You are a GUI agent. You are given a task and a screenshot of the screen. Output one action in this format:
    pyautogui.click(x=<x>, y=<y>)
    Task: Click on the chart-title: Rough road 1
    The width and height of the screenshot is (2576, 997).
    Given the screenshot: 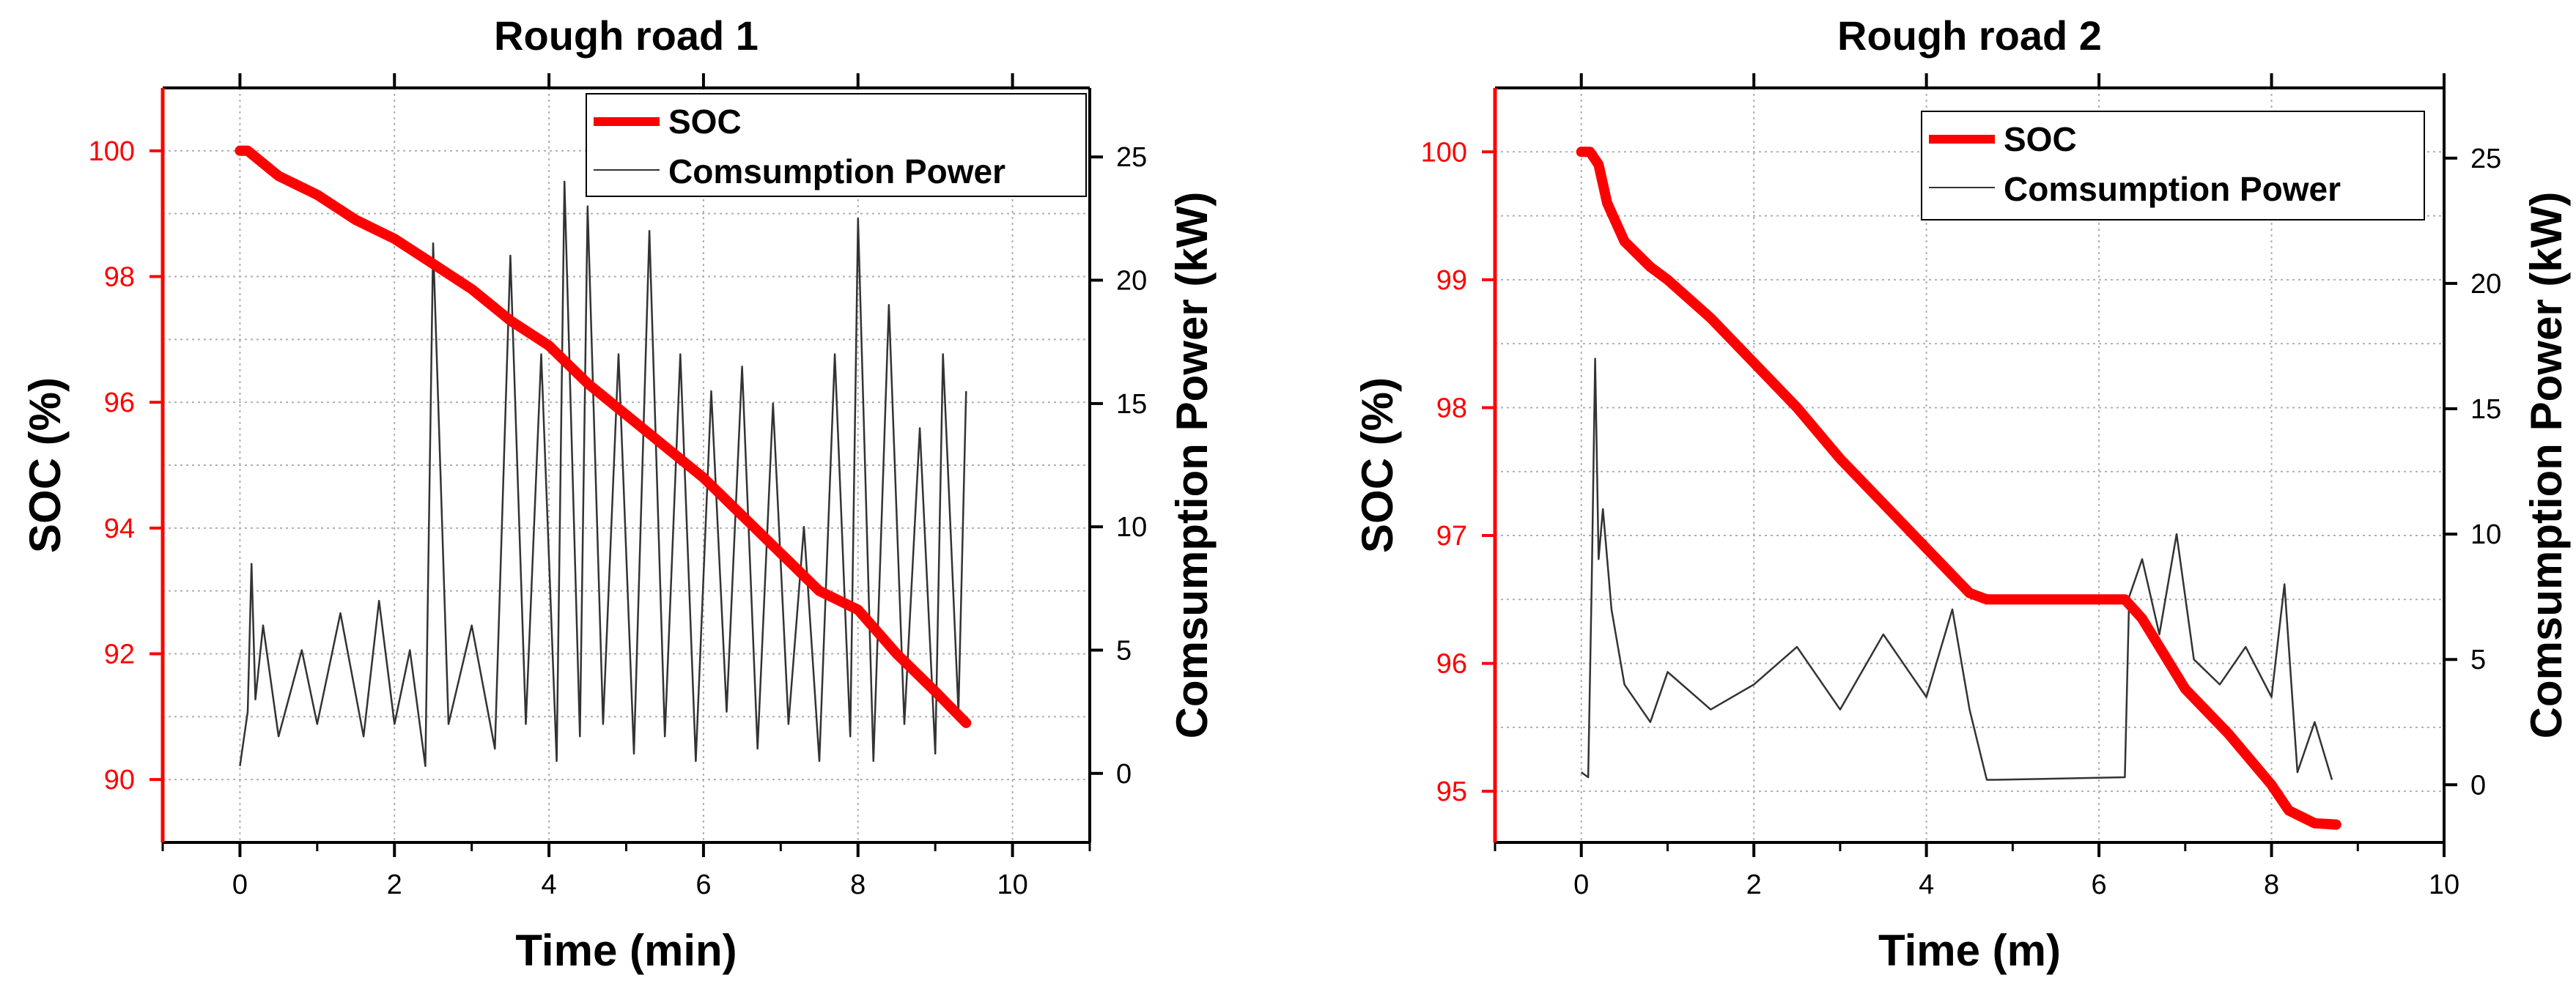 What is the action you would take?
    pyautogui.click(x=626, y=35)
    